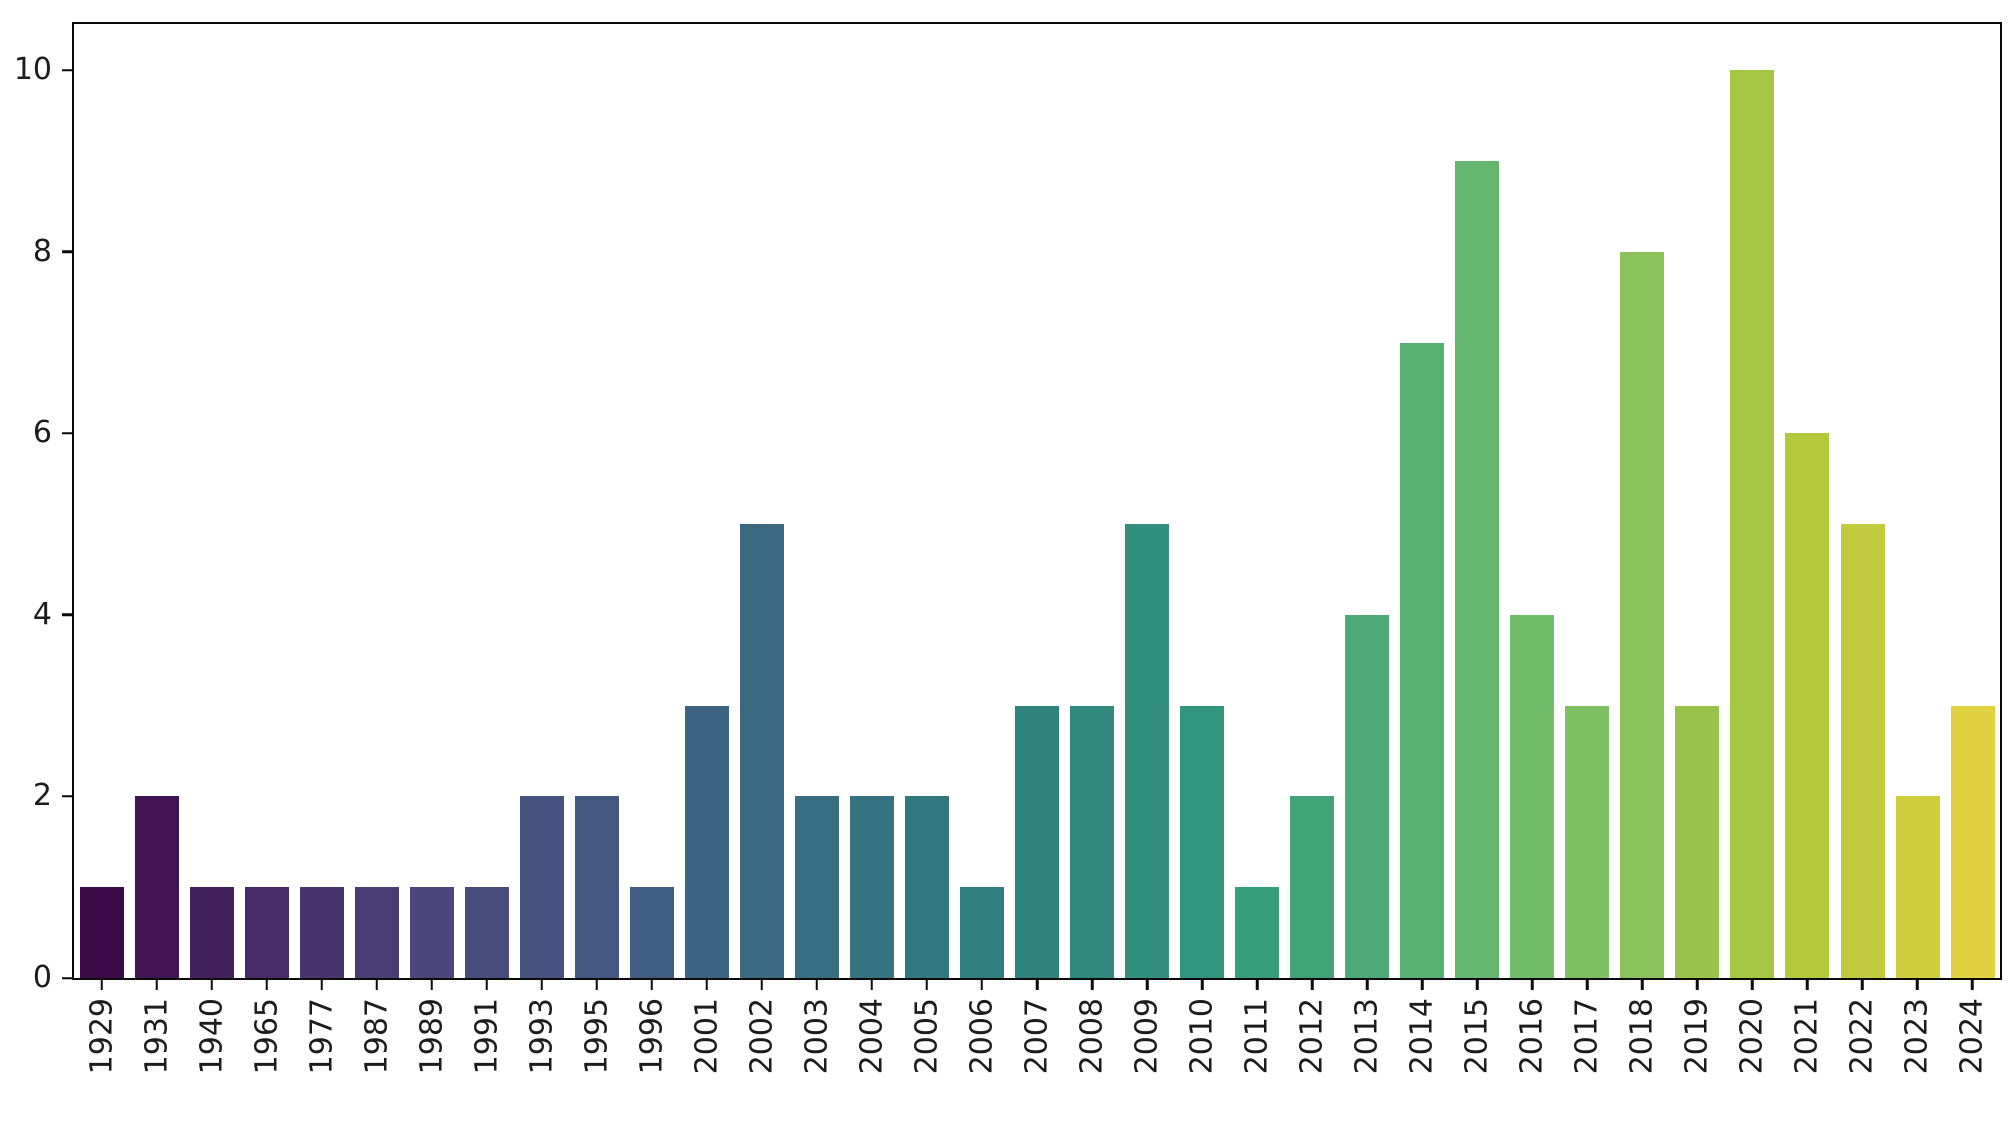 The image size is (2016, 1128). I want to click on bar-2011, so click(1257, 932).